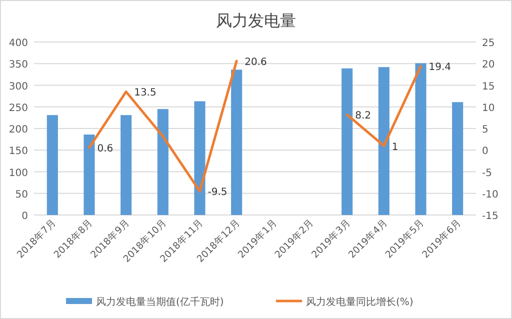 This screenshot has height=319, width=512. What do you see at coordinates (363, 116) in the screenshot?
I see `data-label: 8.2` at bounding box center [363, 116].